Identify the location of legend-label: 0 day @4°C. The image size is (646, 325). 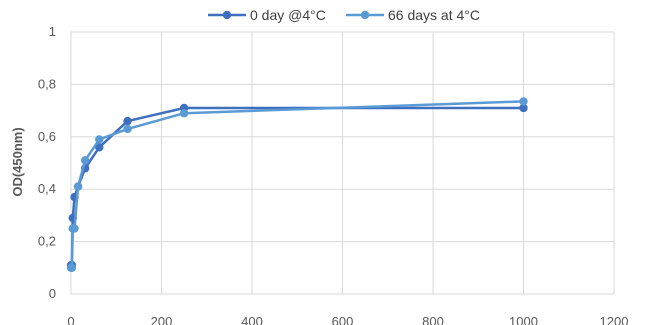
(288, 15).